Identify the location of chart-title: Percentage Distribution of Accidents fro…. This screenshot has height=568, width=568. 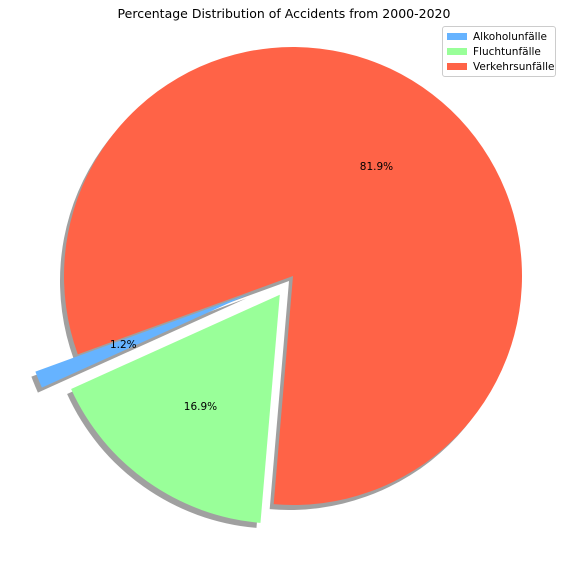
(284, 13).